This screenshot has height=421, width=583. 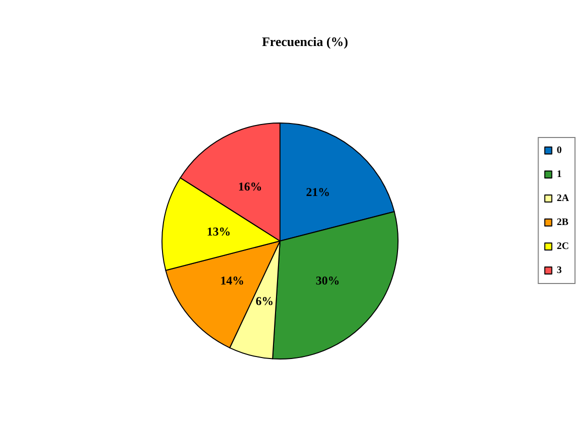 What do you see at coordinates (305, 41) in the screenshot?
I see `chart-title: Frecuencia (%)` at bounding box center [305, 41].